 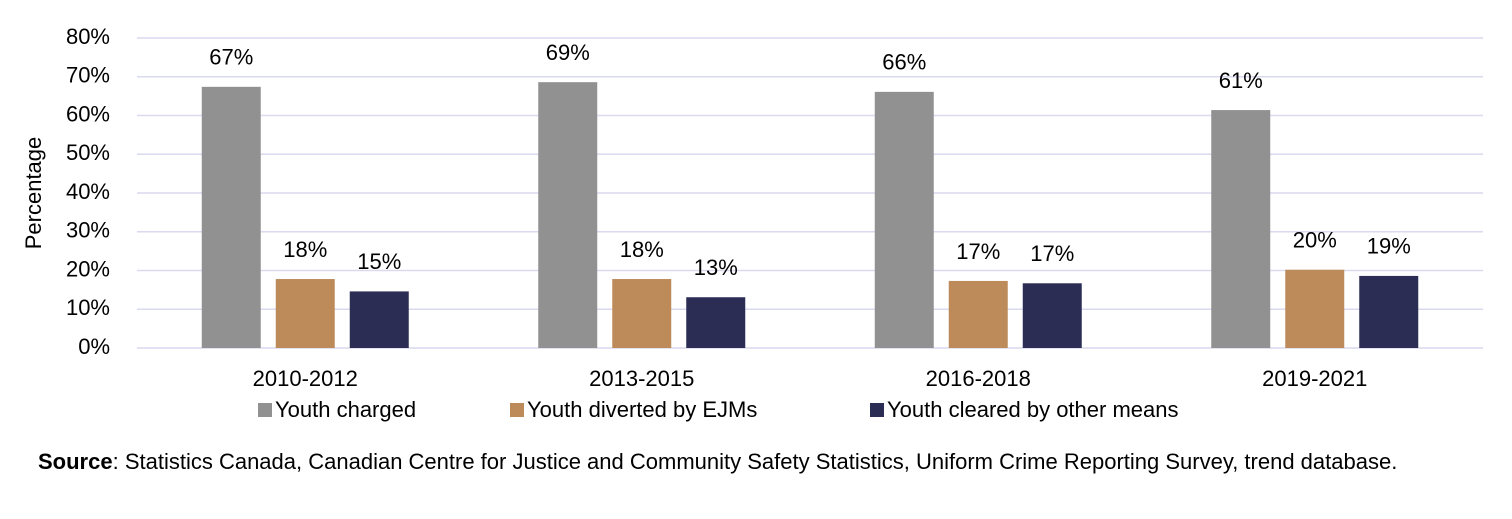 I want to click on legend-label: Youth cleared by other means, so click(x=1033, y=409).